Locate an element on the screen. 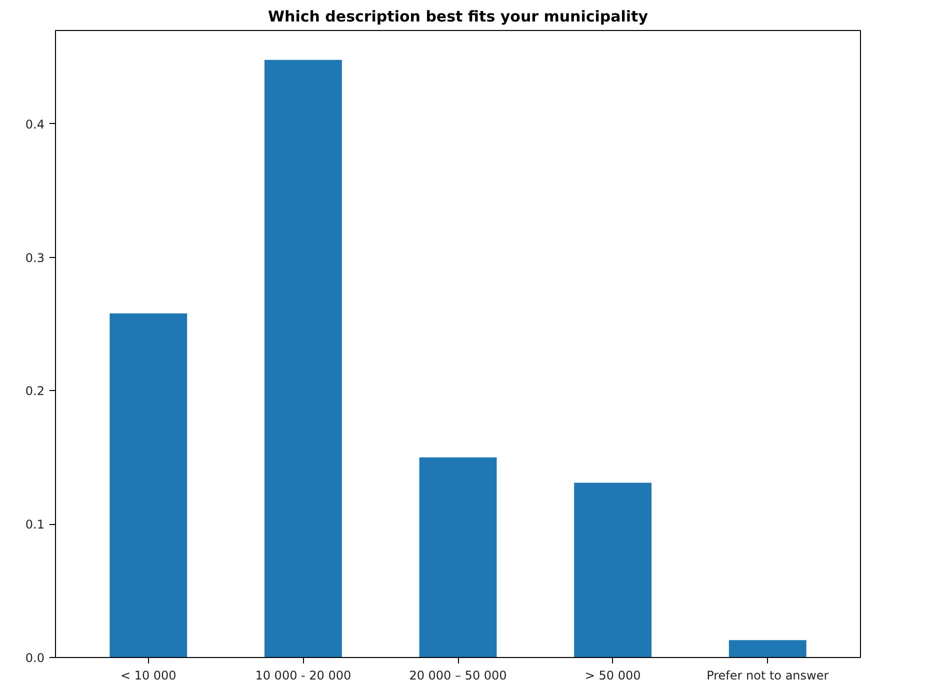  y-tick-label: 0.3 is located at coordinates (35, 257).